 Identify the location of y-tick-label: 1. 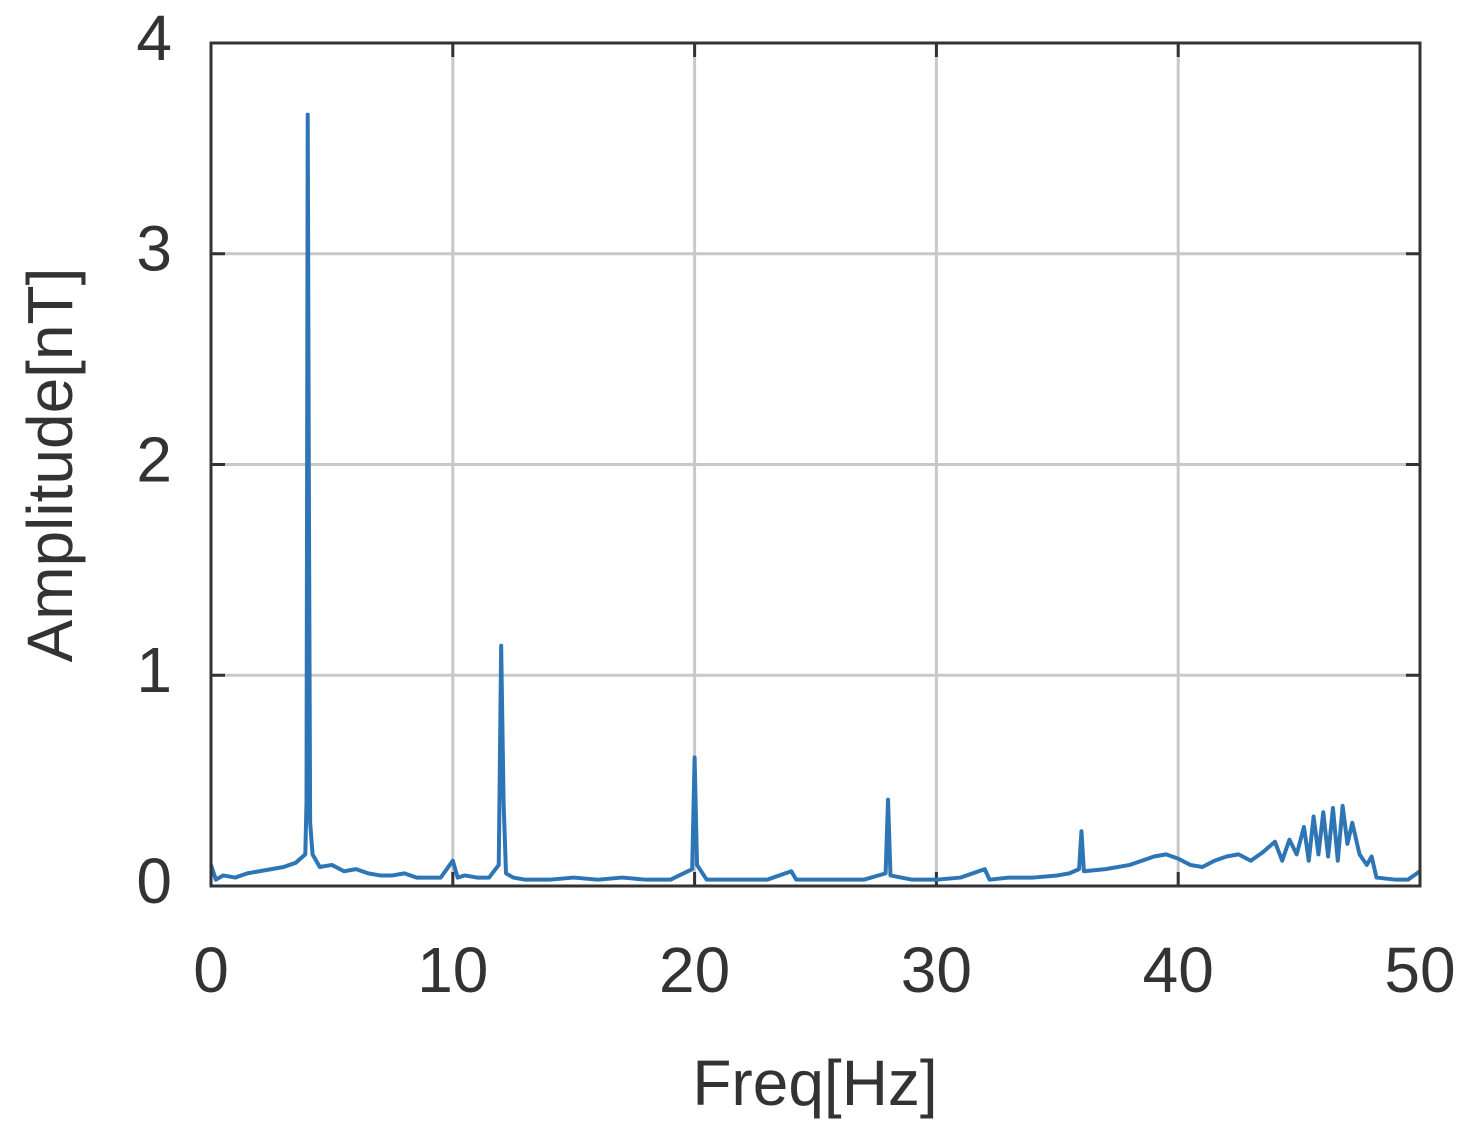
(154, 670).